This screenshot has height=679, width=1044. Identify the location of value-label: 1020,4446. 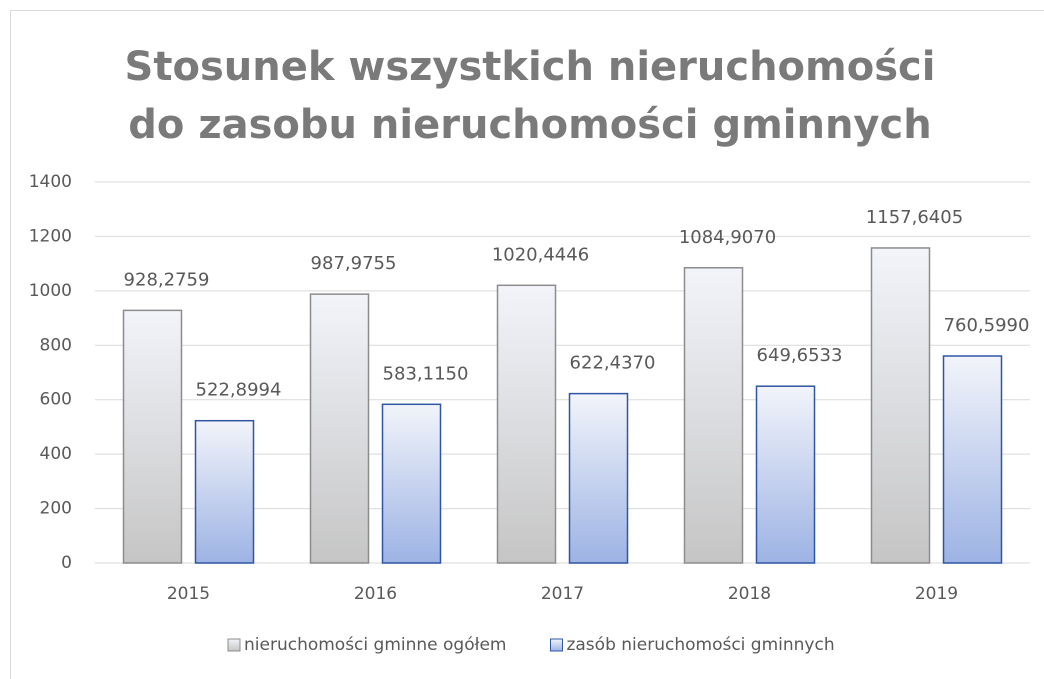
(540, 254).